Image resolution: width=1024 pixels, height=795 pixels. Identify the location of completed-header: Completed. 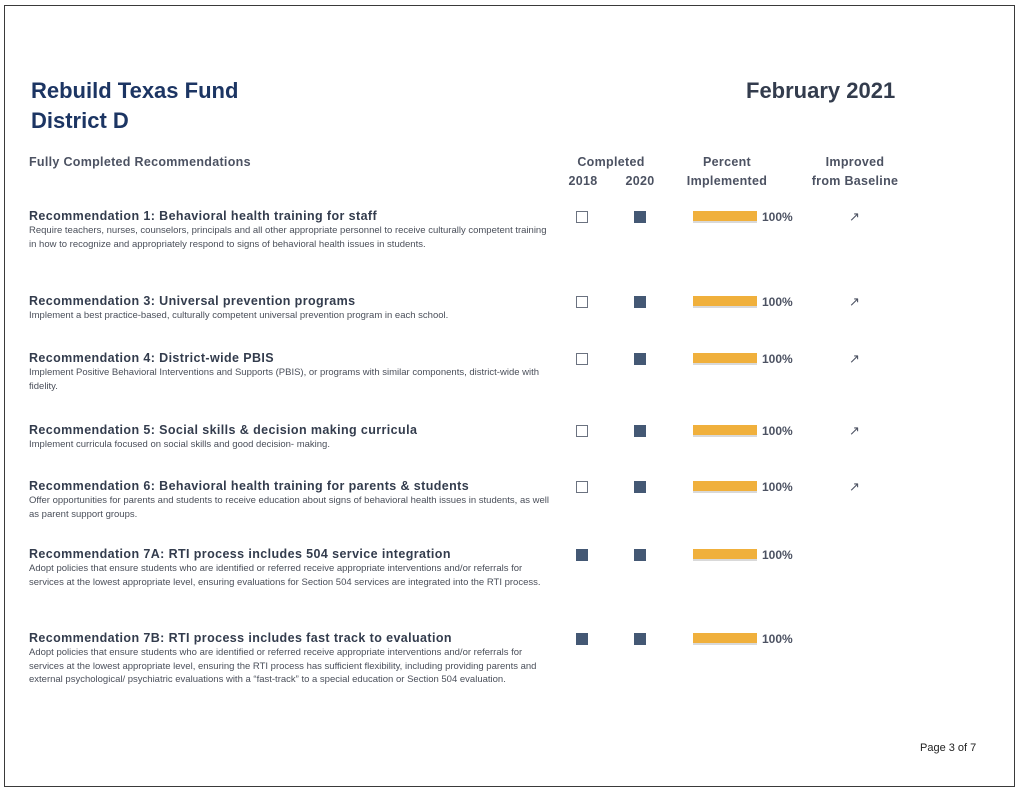
(611, 162).